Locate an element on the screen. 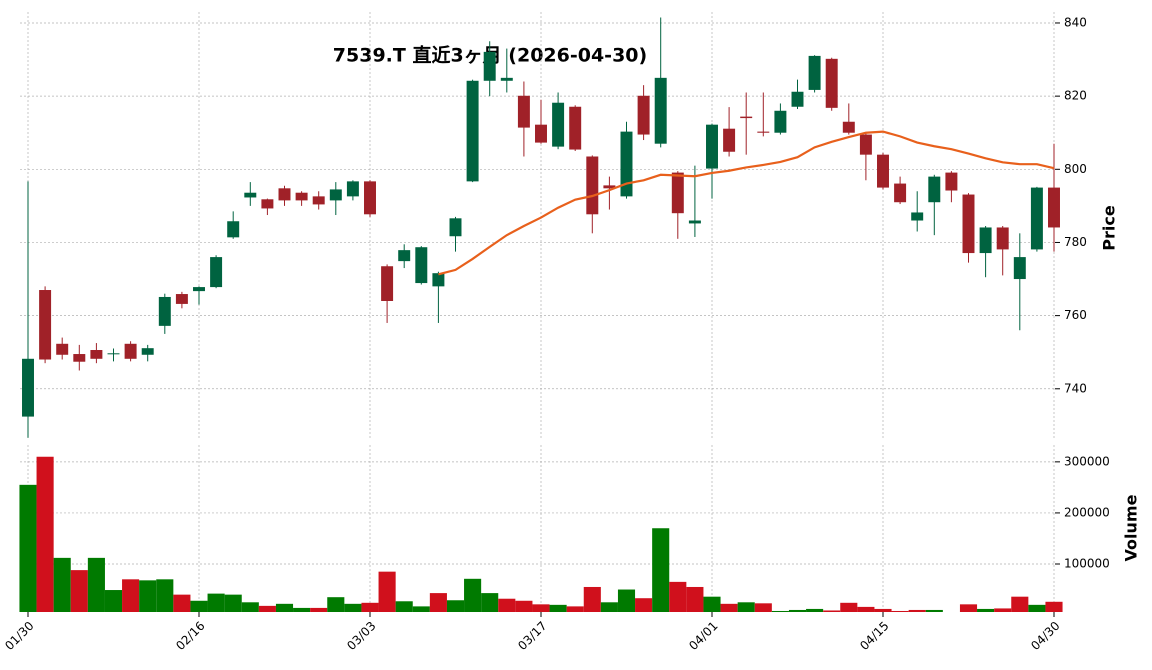 The width and height of the screenshot is (1152, 670). y-tick-label: 200000 is located at coordinates (1087, 512).